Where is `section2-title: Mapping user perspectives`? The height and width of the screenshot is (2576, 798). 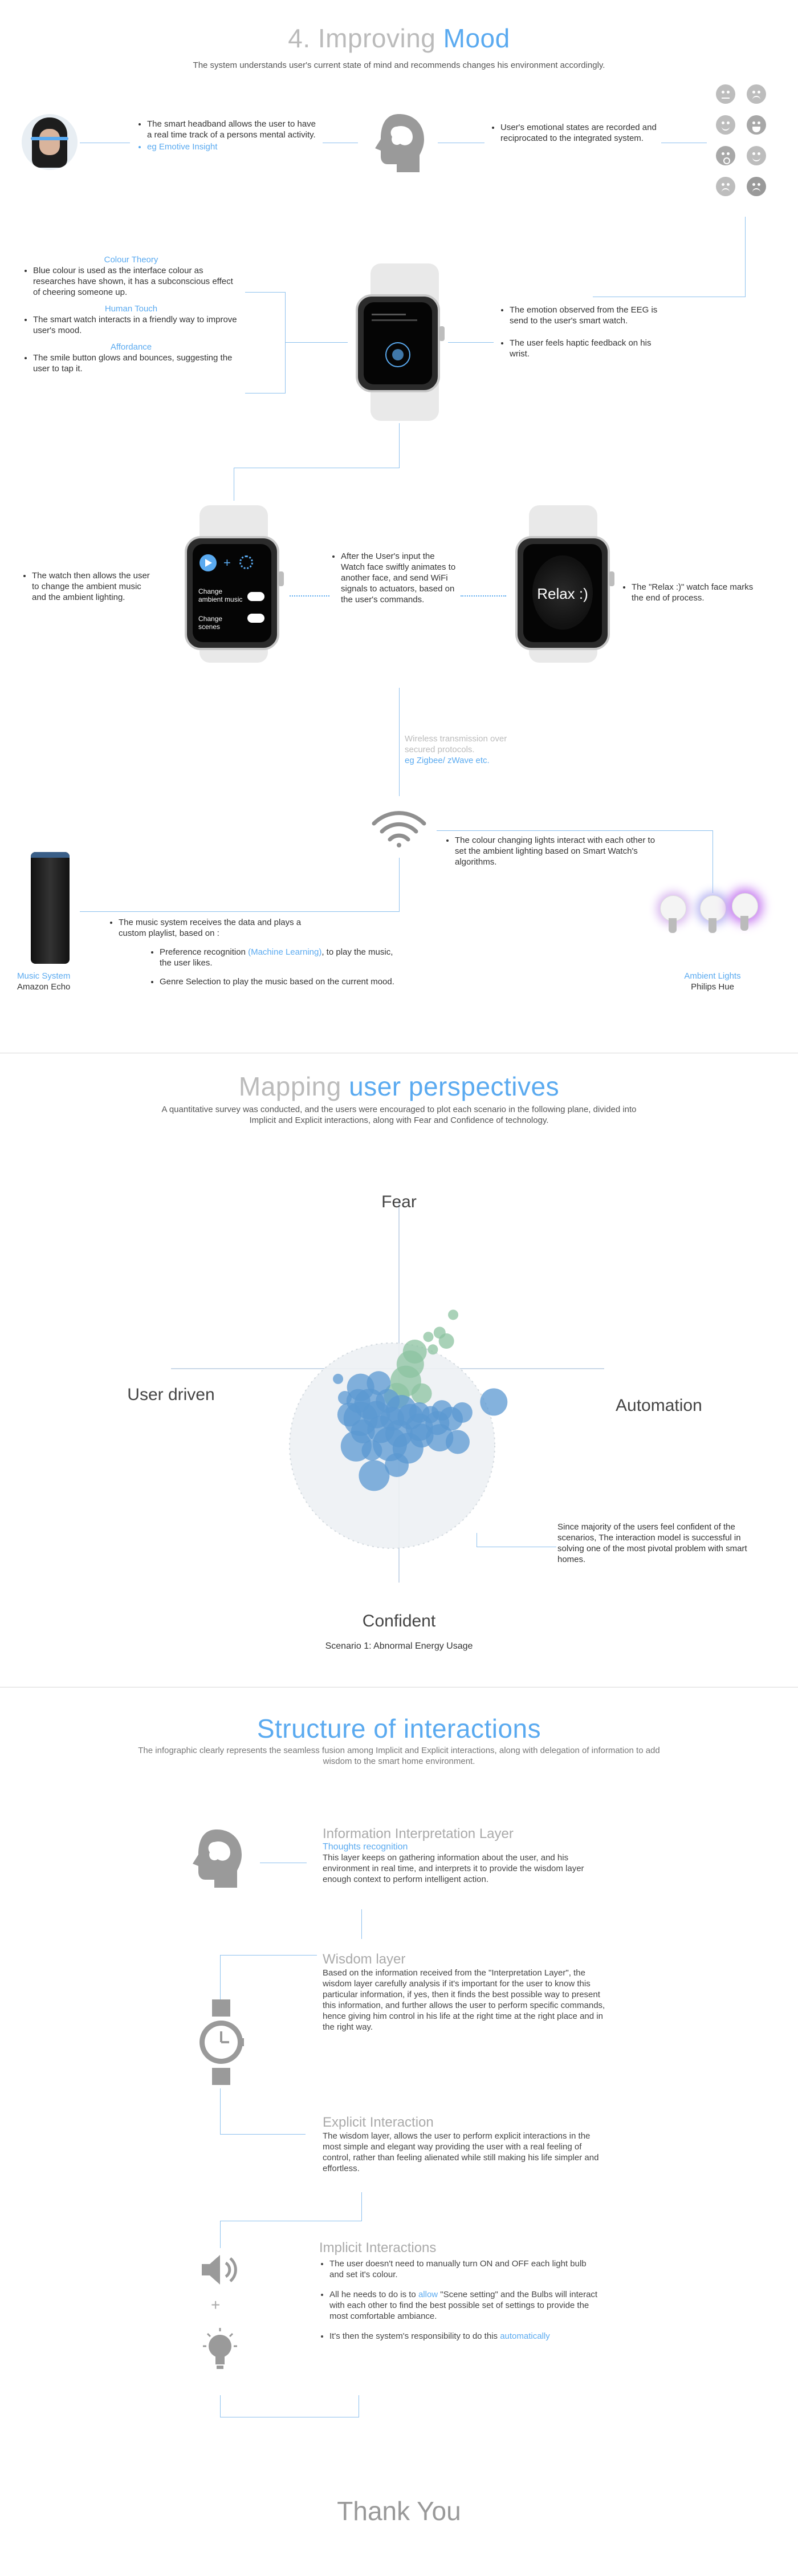 section2-title: Mapping user perspectives is located at coordinates (399, 1086).